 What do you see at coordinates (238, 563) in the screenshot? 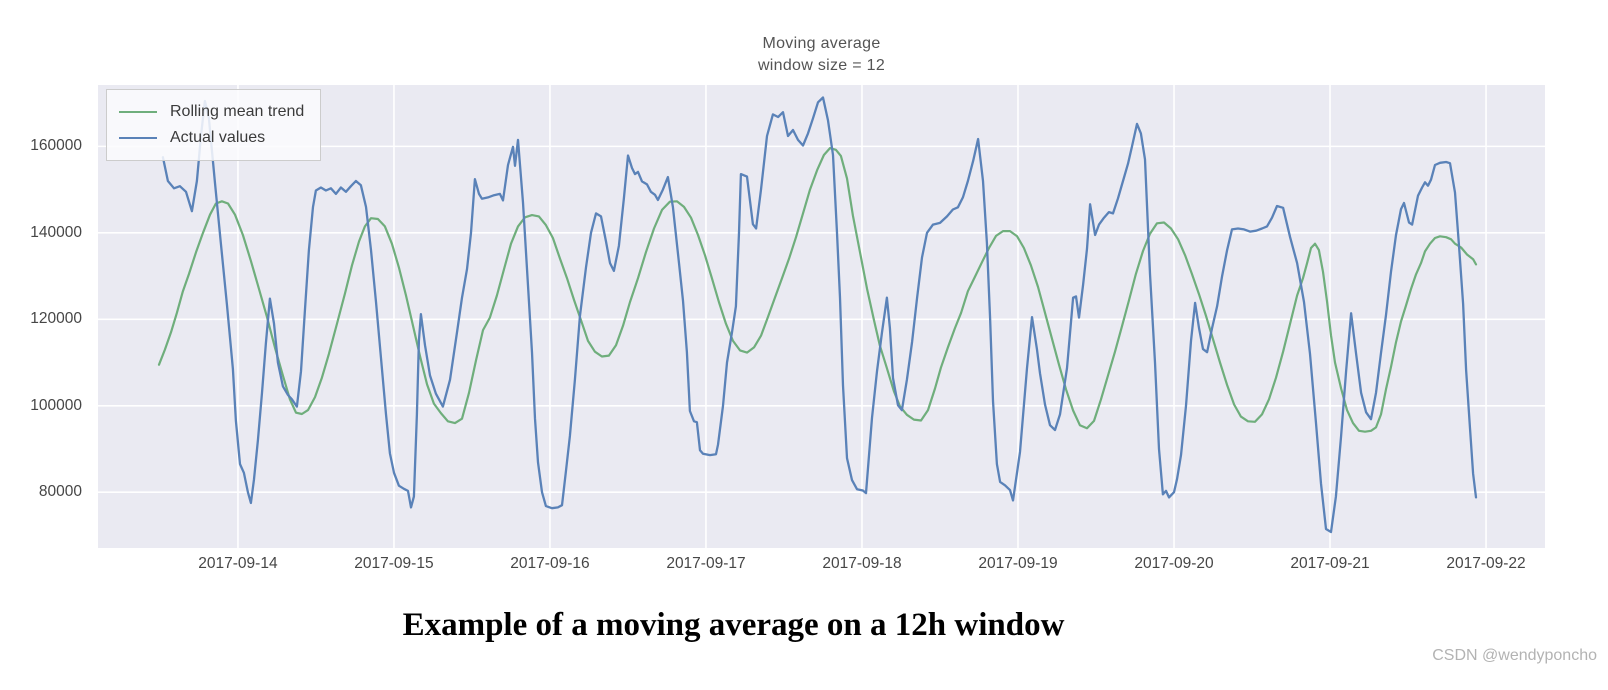
I see `x-tick-label: 2017-09-14` at bounding box center [238, 563].